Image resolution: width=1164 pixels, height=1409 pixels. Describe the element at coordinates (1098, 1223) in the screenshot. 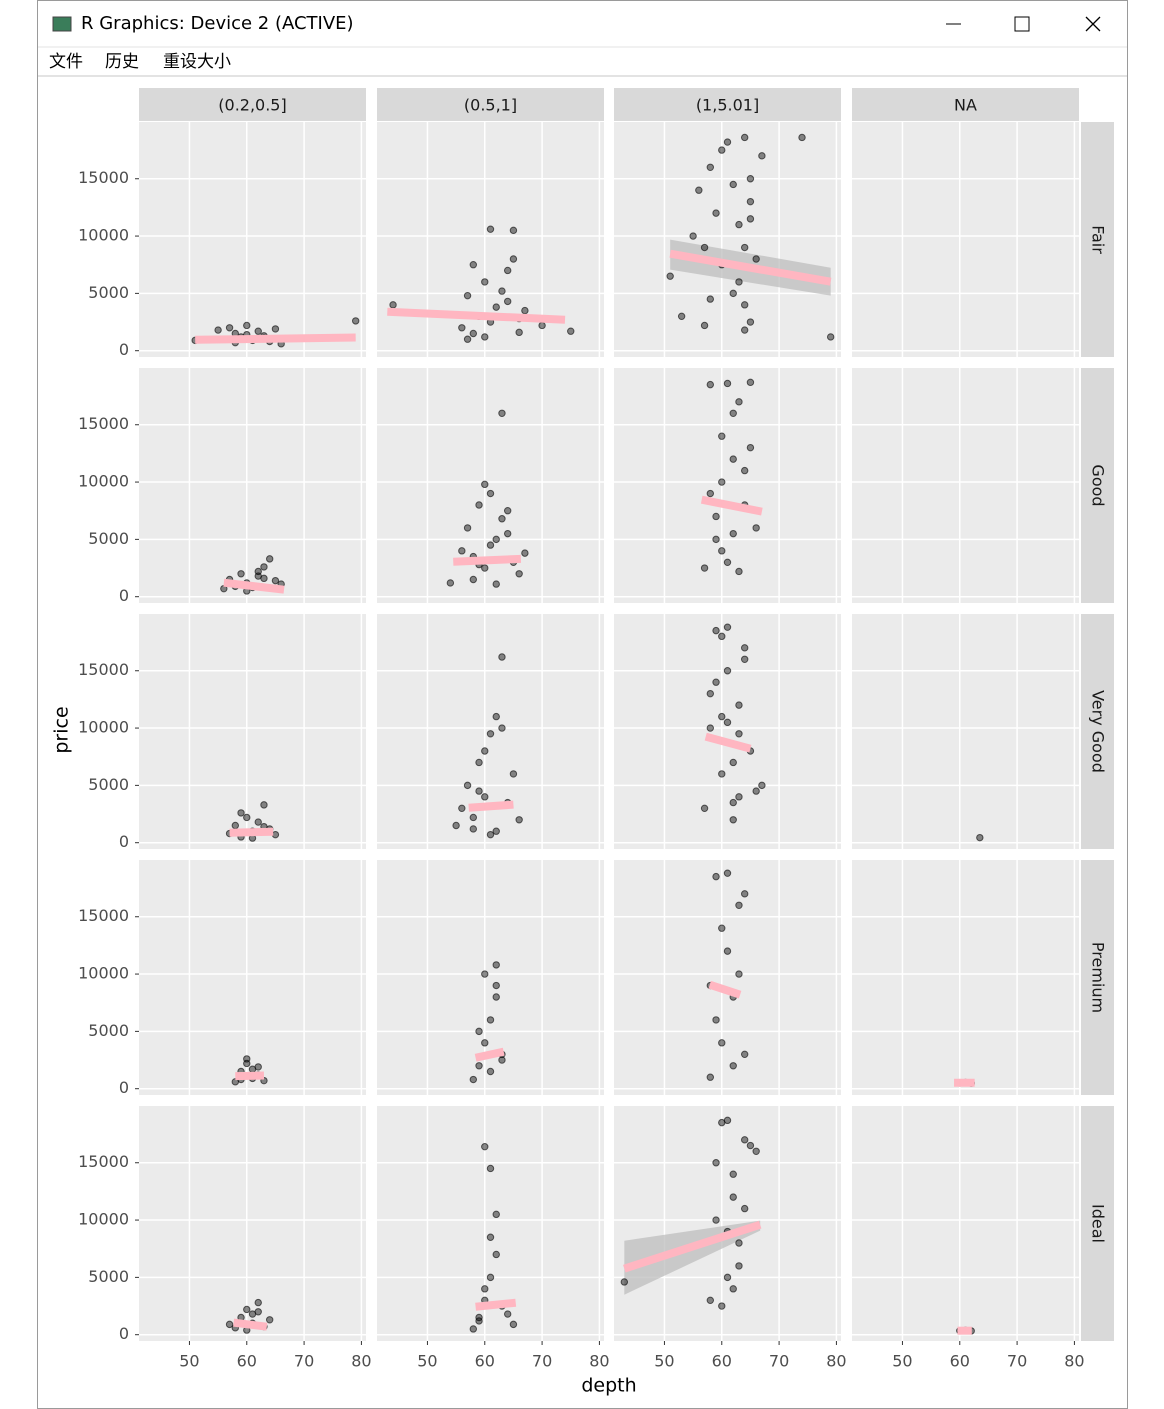

I see `strip-label: Ideal` at that location.